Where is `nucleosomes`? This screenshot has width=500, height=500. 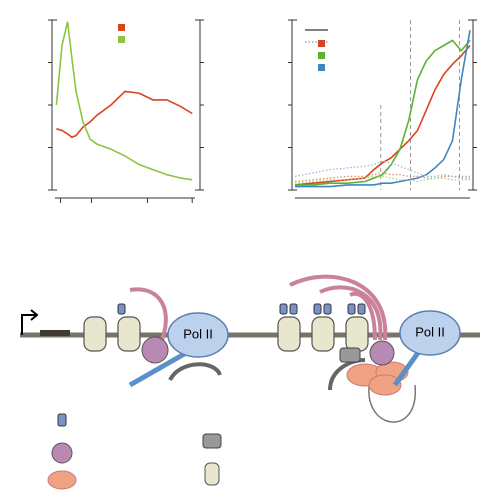
nucleosomes is located at coordinates (226, 334).